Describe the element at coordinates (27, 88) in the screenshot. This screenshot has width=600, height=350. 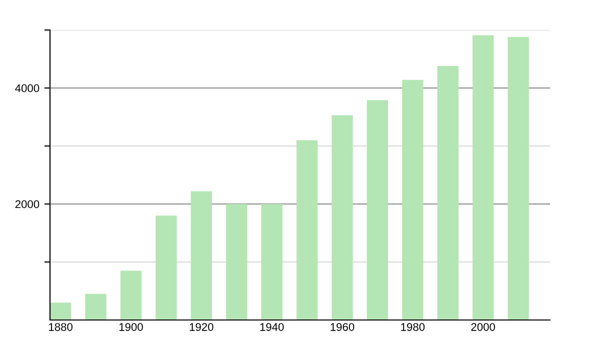
I see `y-tick-label: 4000` at that location.